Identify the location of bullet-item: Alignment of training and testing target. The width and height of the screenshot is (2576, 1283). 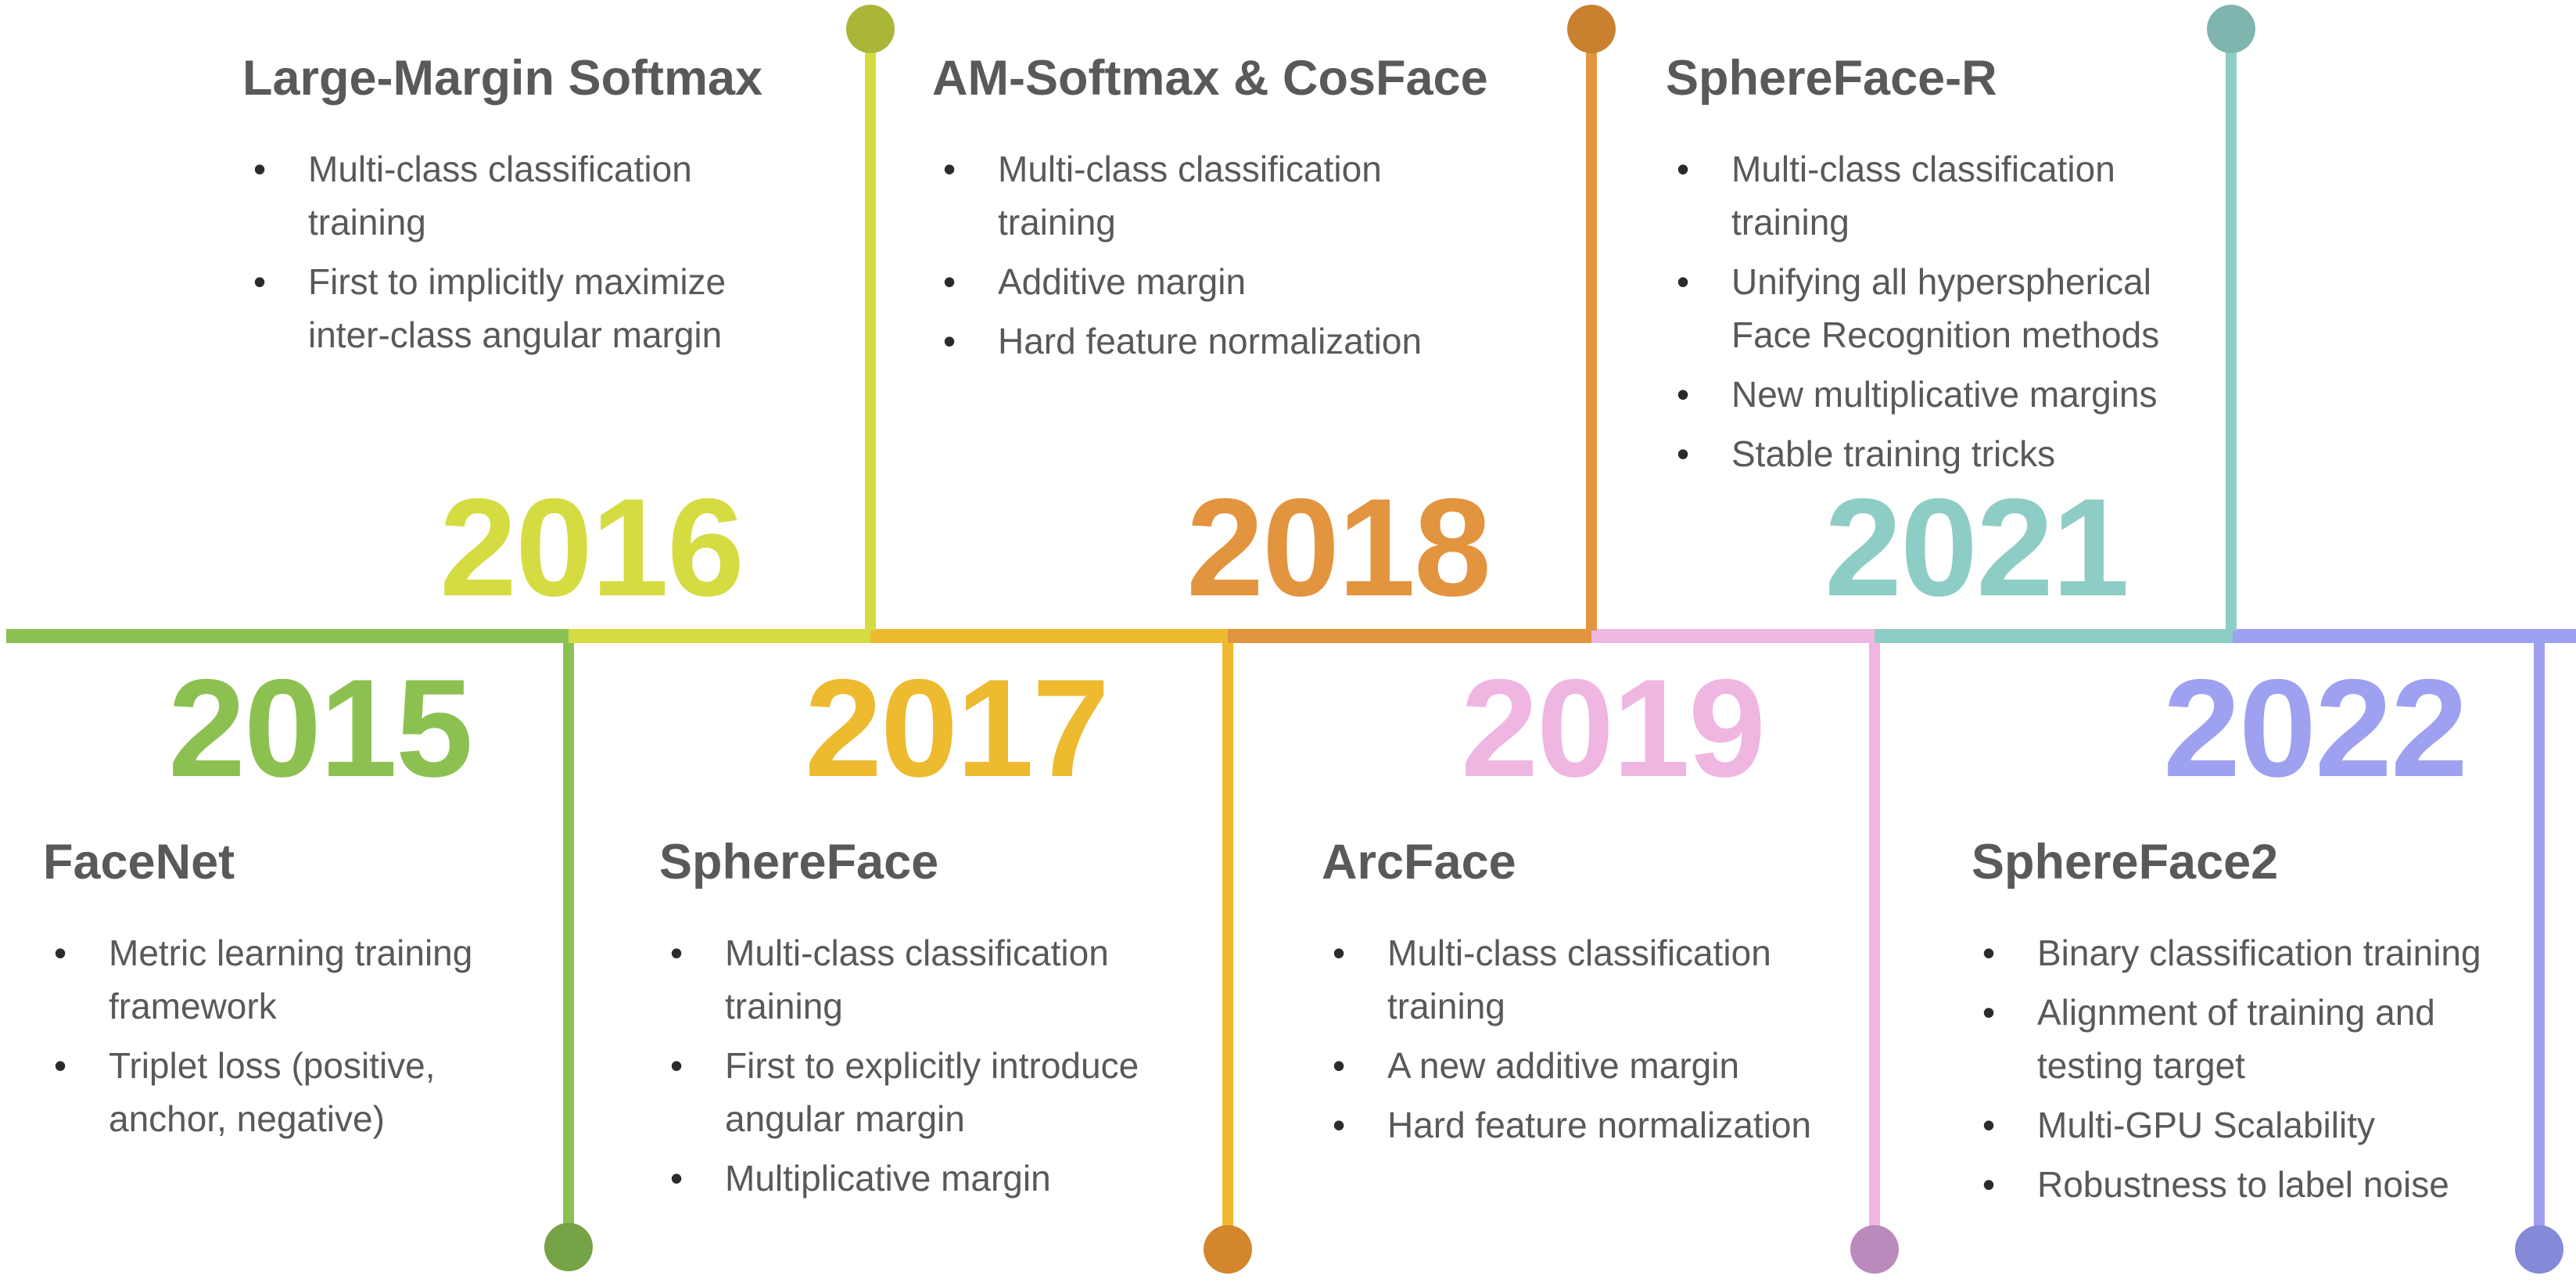
(2273, 1039).